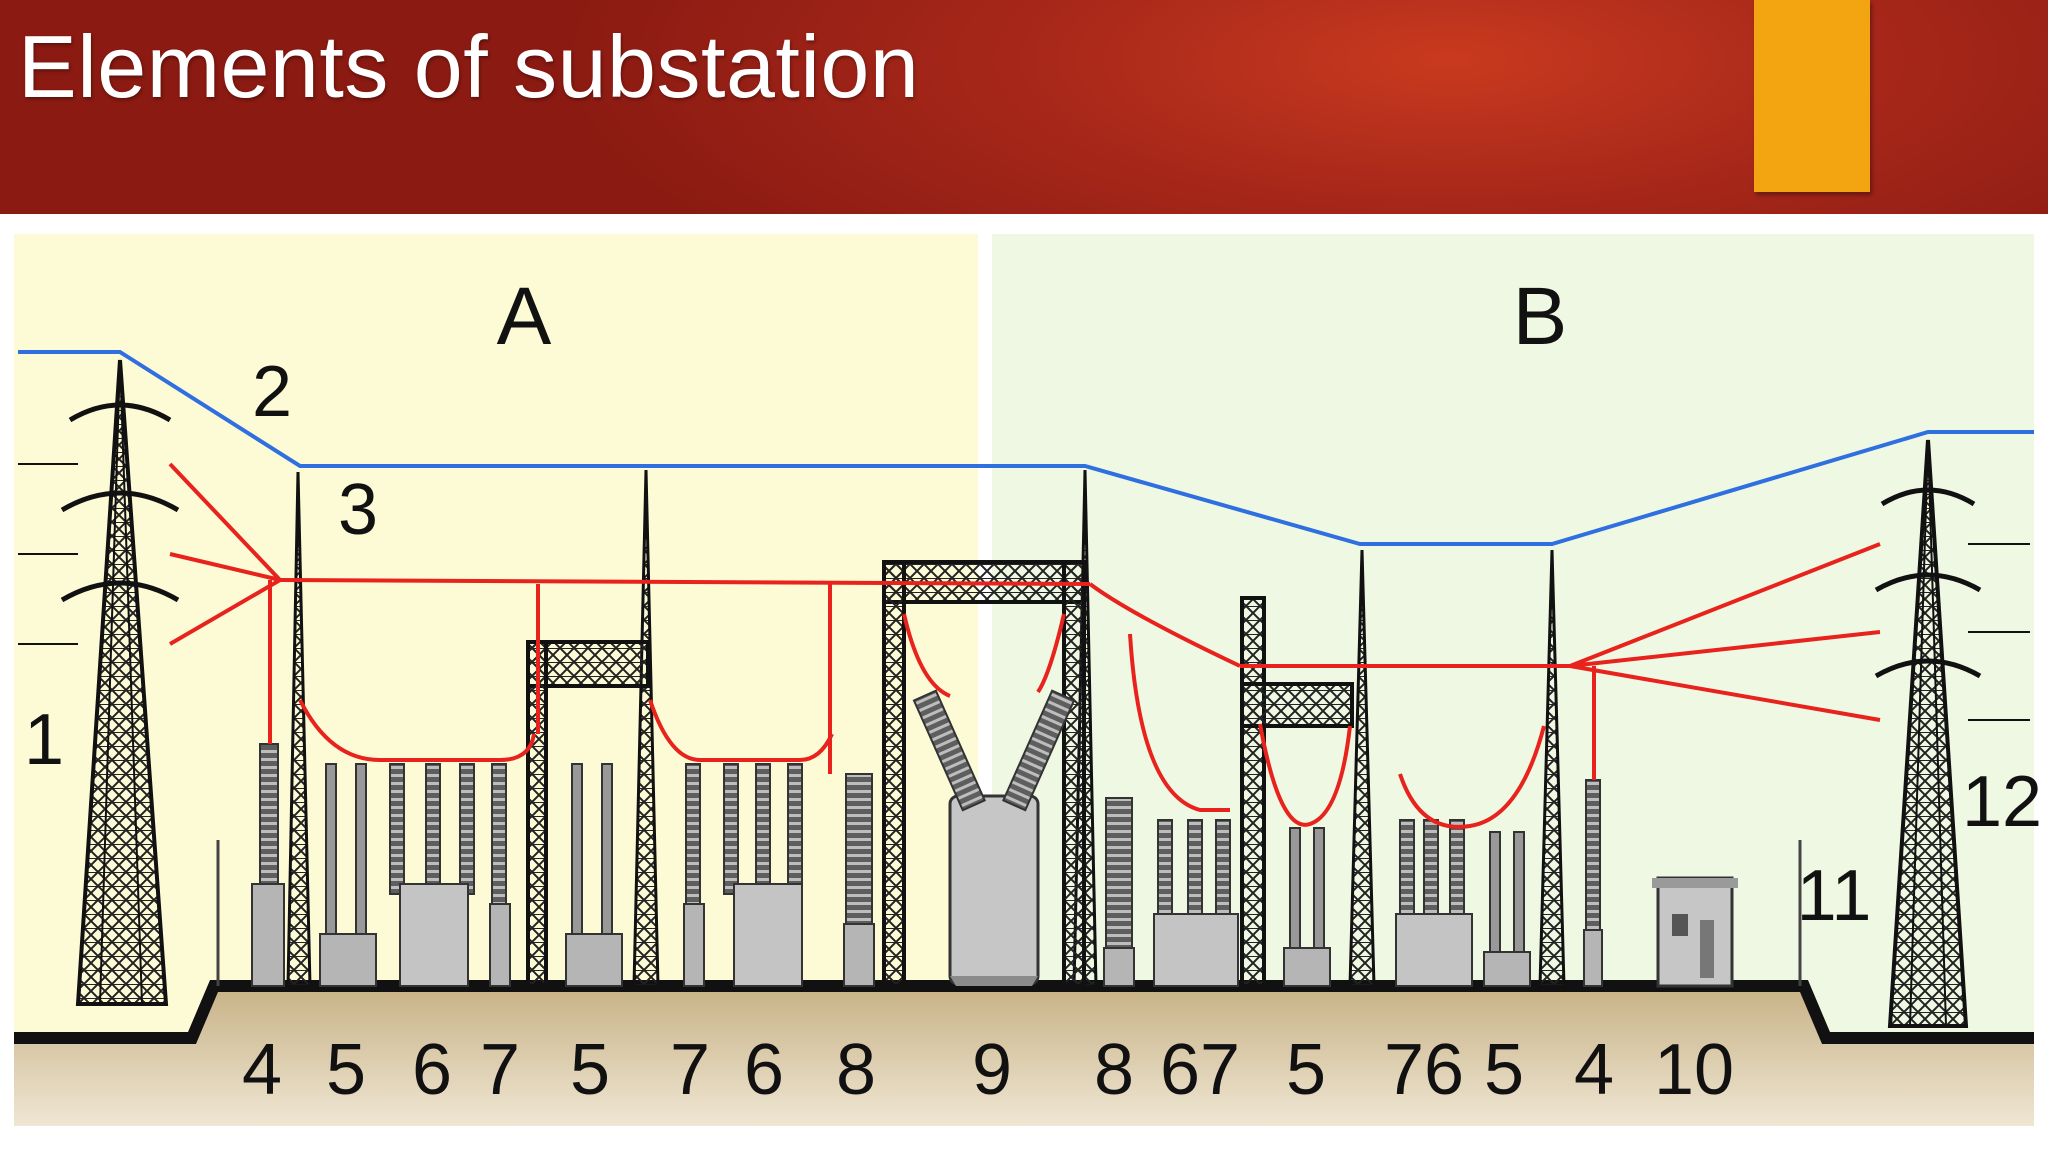 This screenshot has height=1152, width=2048. What do you see at coordinates (44, 740) in the screenshot?
I see `callout-1: 1` at bounding box center [44, 740].